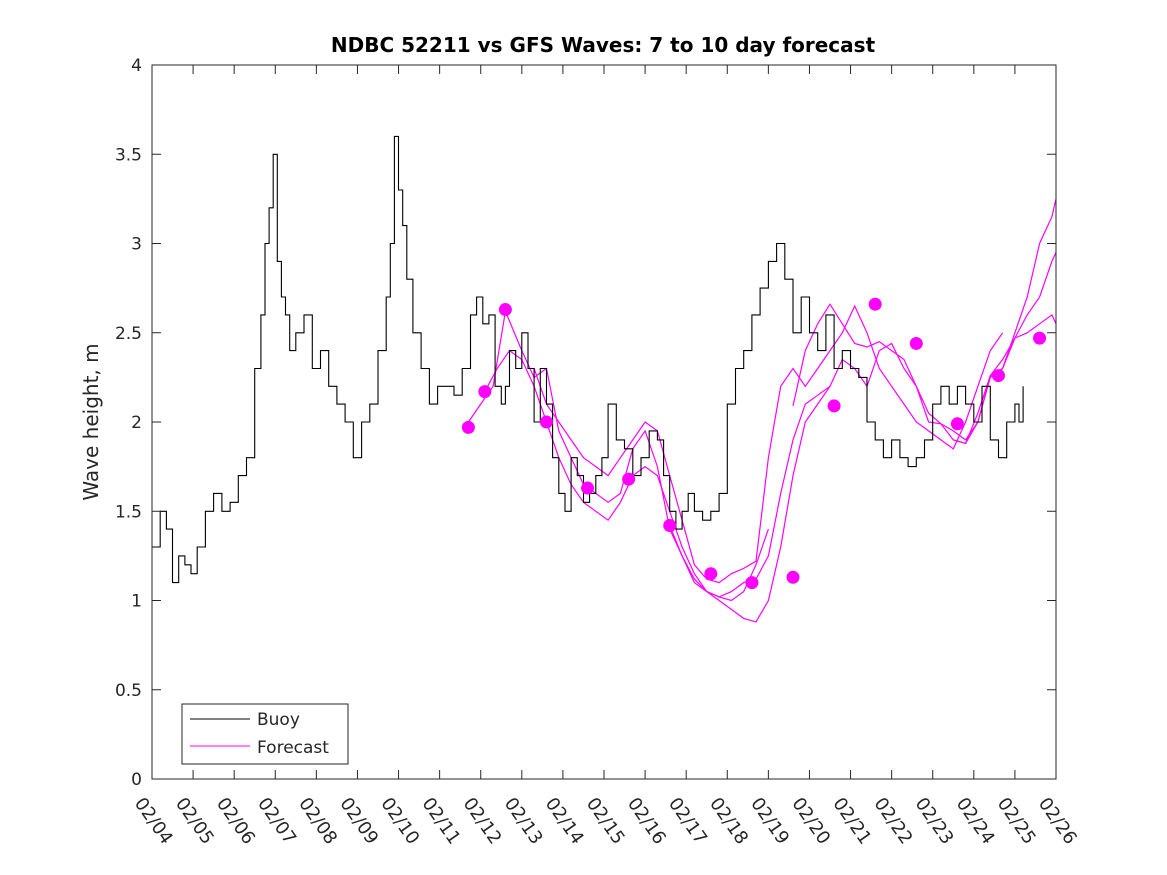 This screenshot has width=1167, height=875. I want to click on legend: Buoy Forecast, so click(265, 734).